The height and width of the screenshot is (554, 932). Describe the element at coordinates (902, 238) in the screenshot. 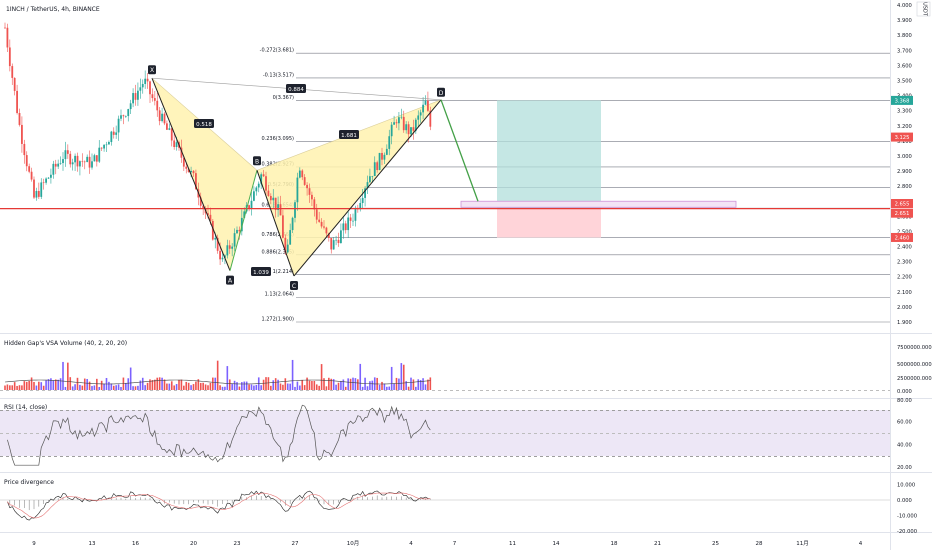

I see `price-badge-label: 2.460` at that location.